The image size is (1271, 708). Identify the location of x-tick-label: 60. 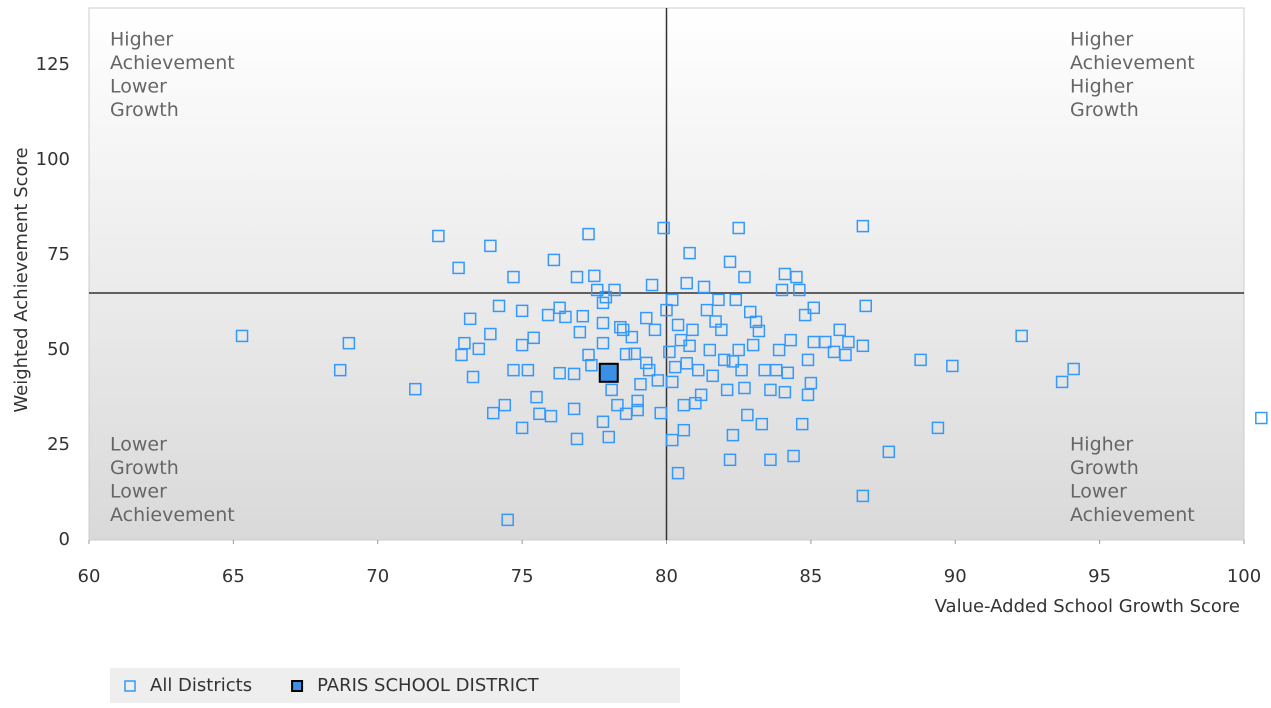
(89, 576).